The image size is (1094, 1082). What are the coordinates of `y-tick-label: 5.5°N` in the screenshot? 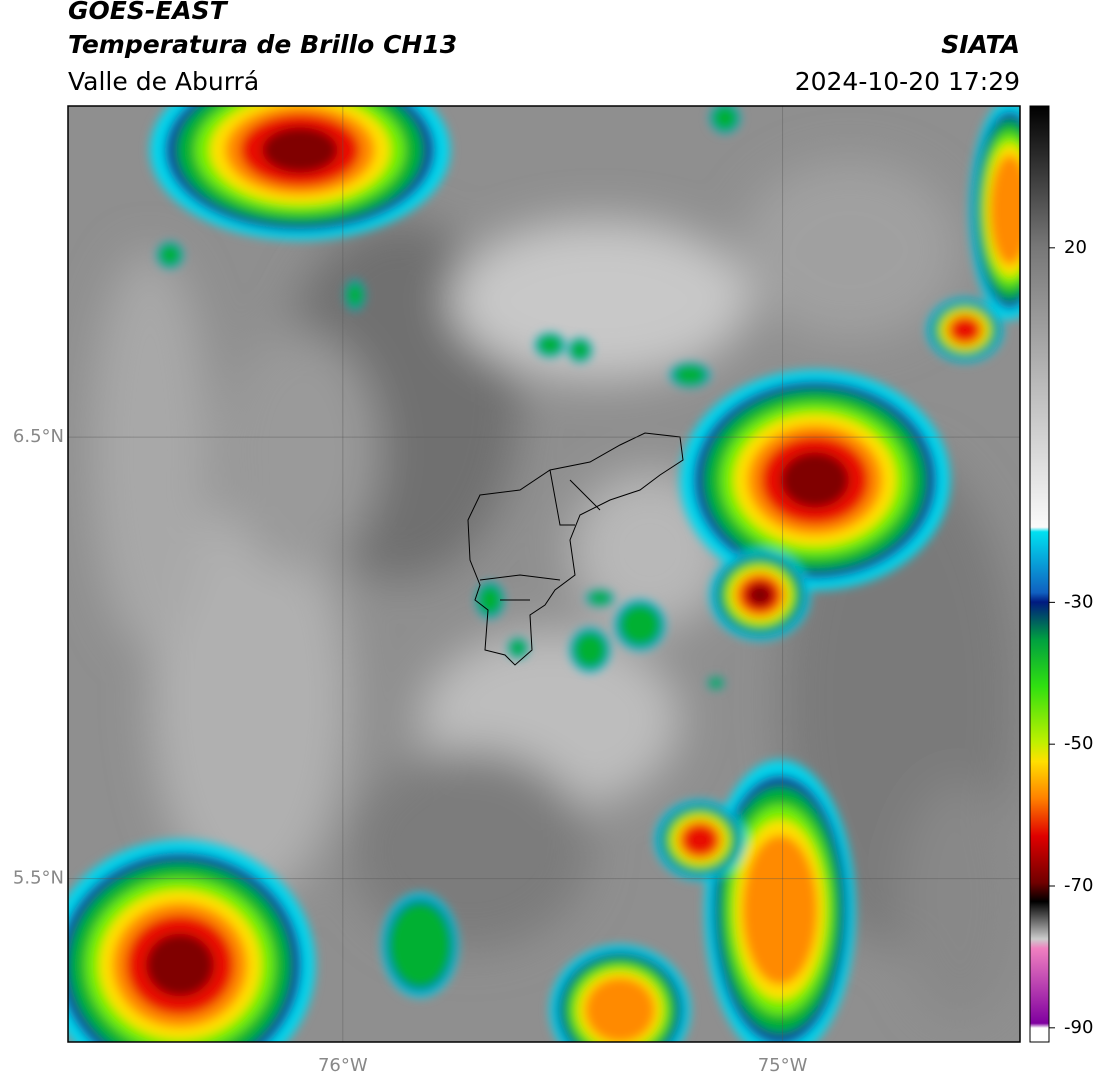 It's located at (38, 878).